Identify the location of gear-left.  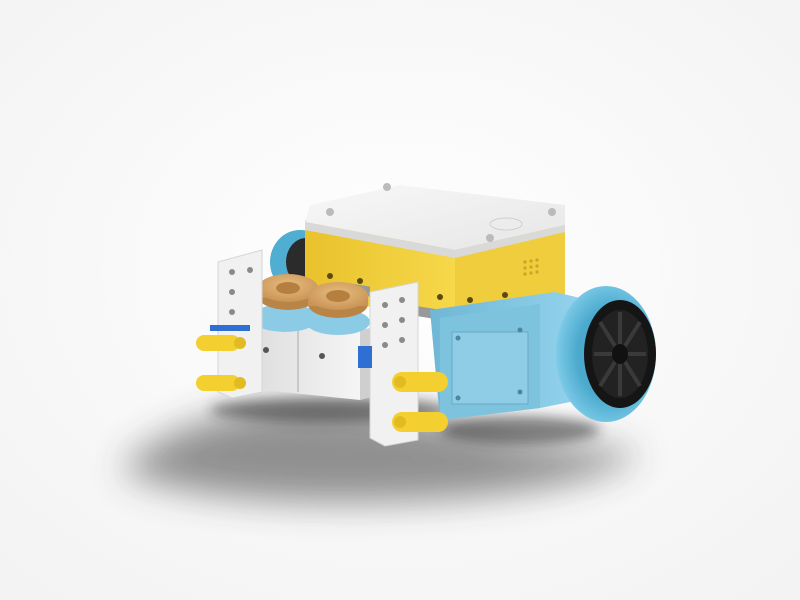
(288, 292).